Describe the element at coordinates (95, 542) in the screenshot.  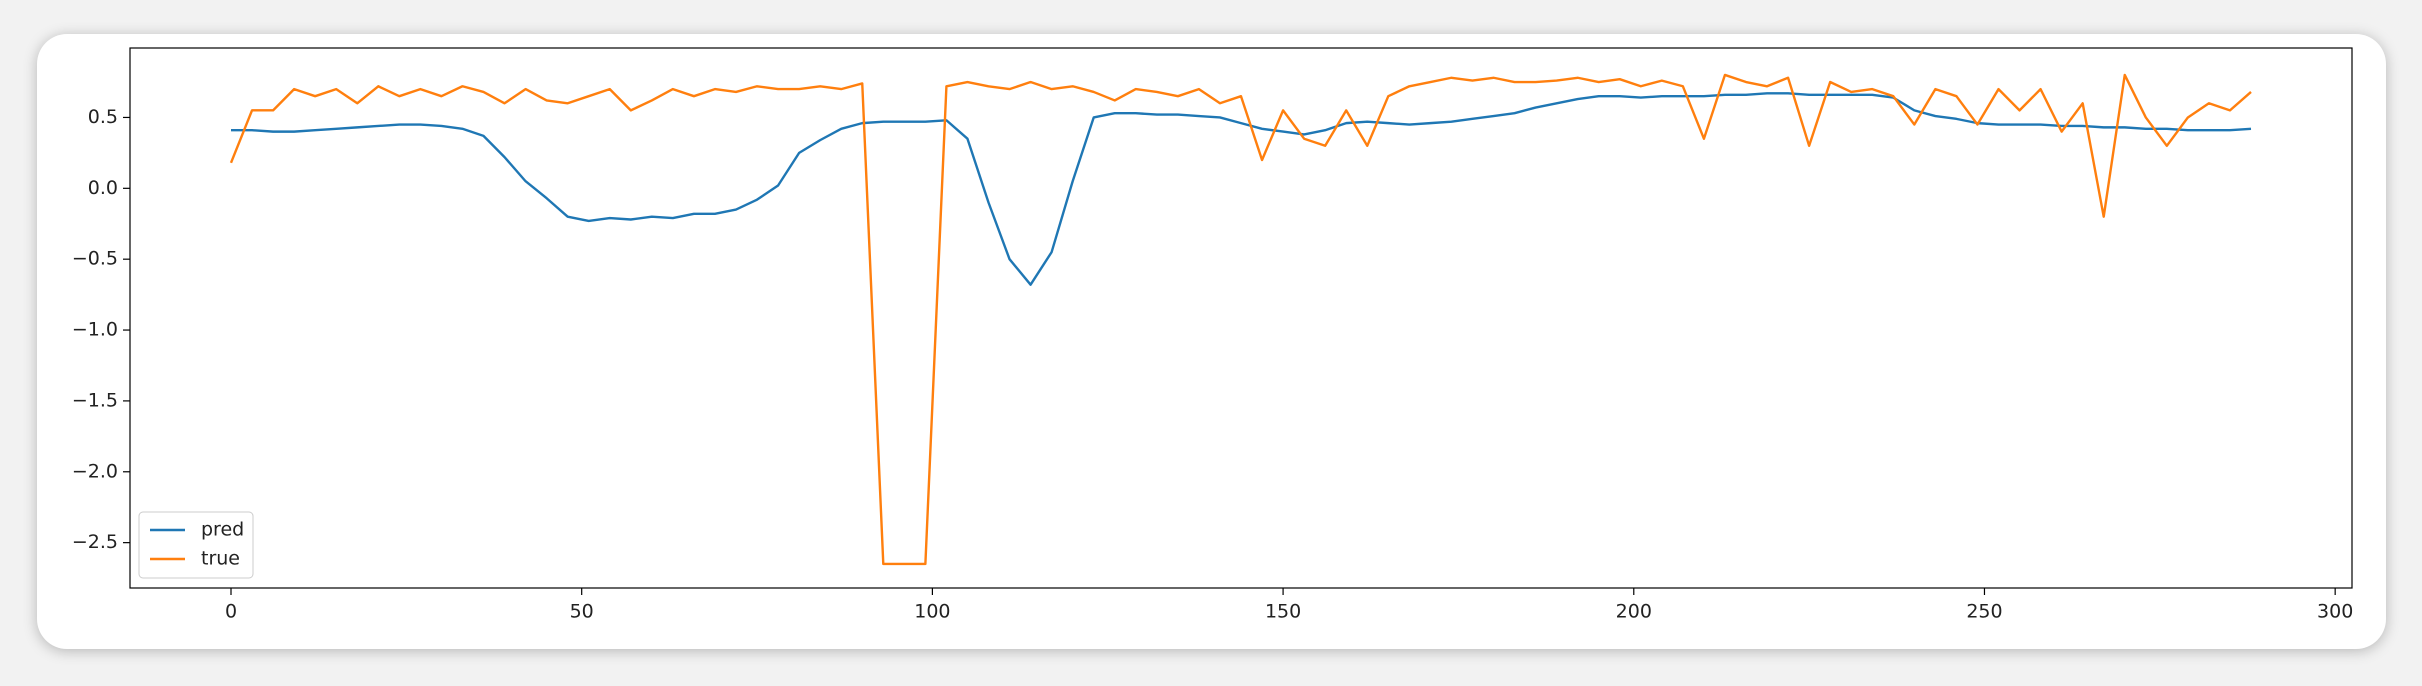
I see `y-tick-label: −2.5` at that location.